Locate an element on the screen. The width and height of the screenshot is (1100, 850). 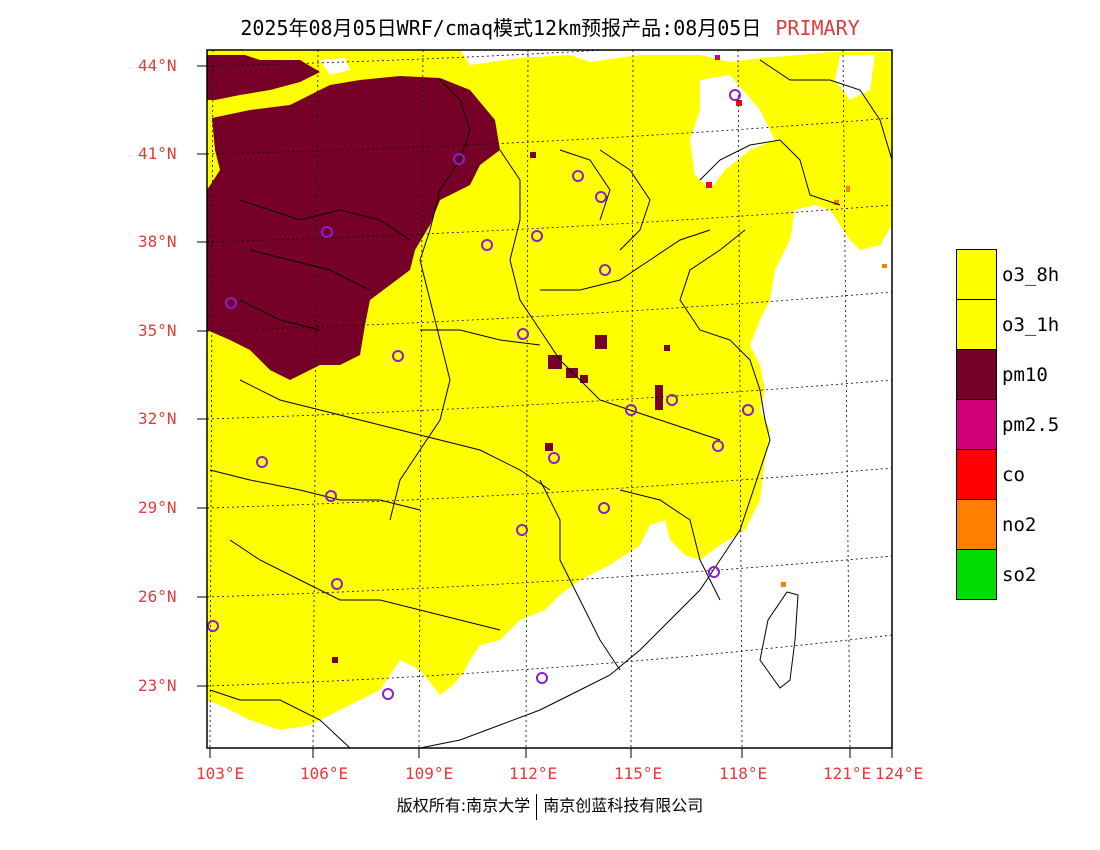
lon-label: 112°E is located at coordinates (533, 773).